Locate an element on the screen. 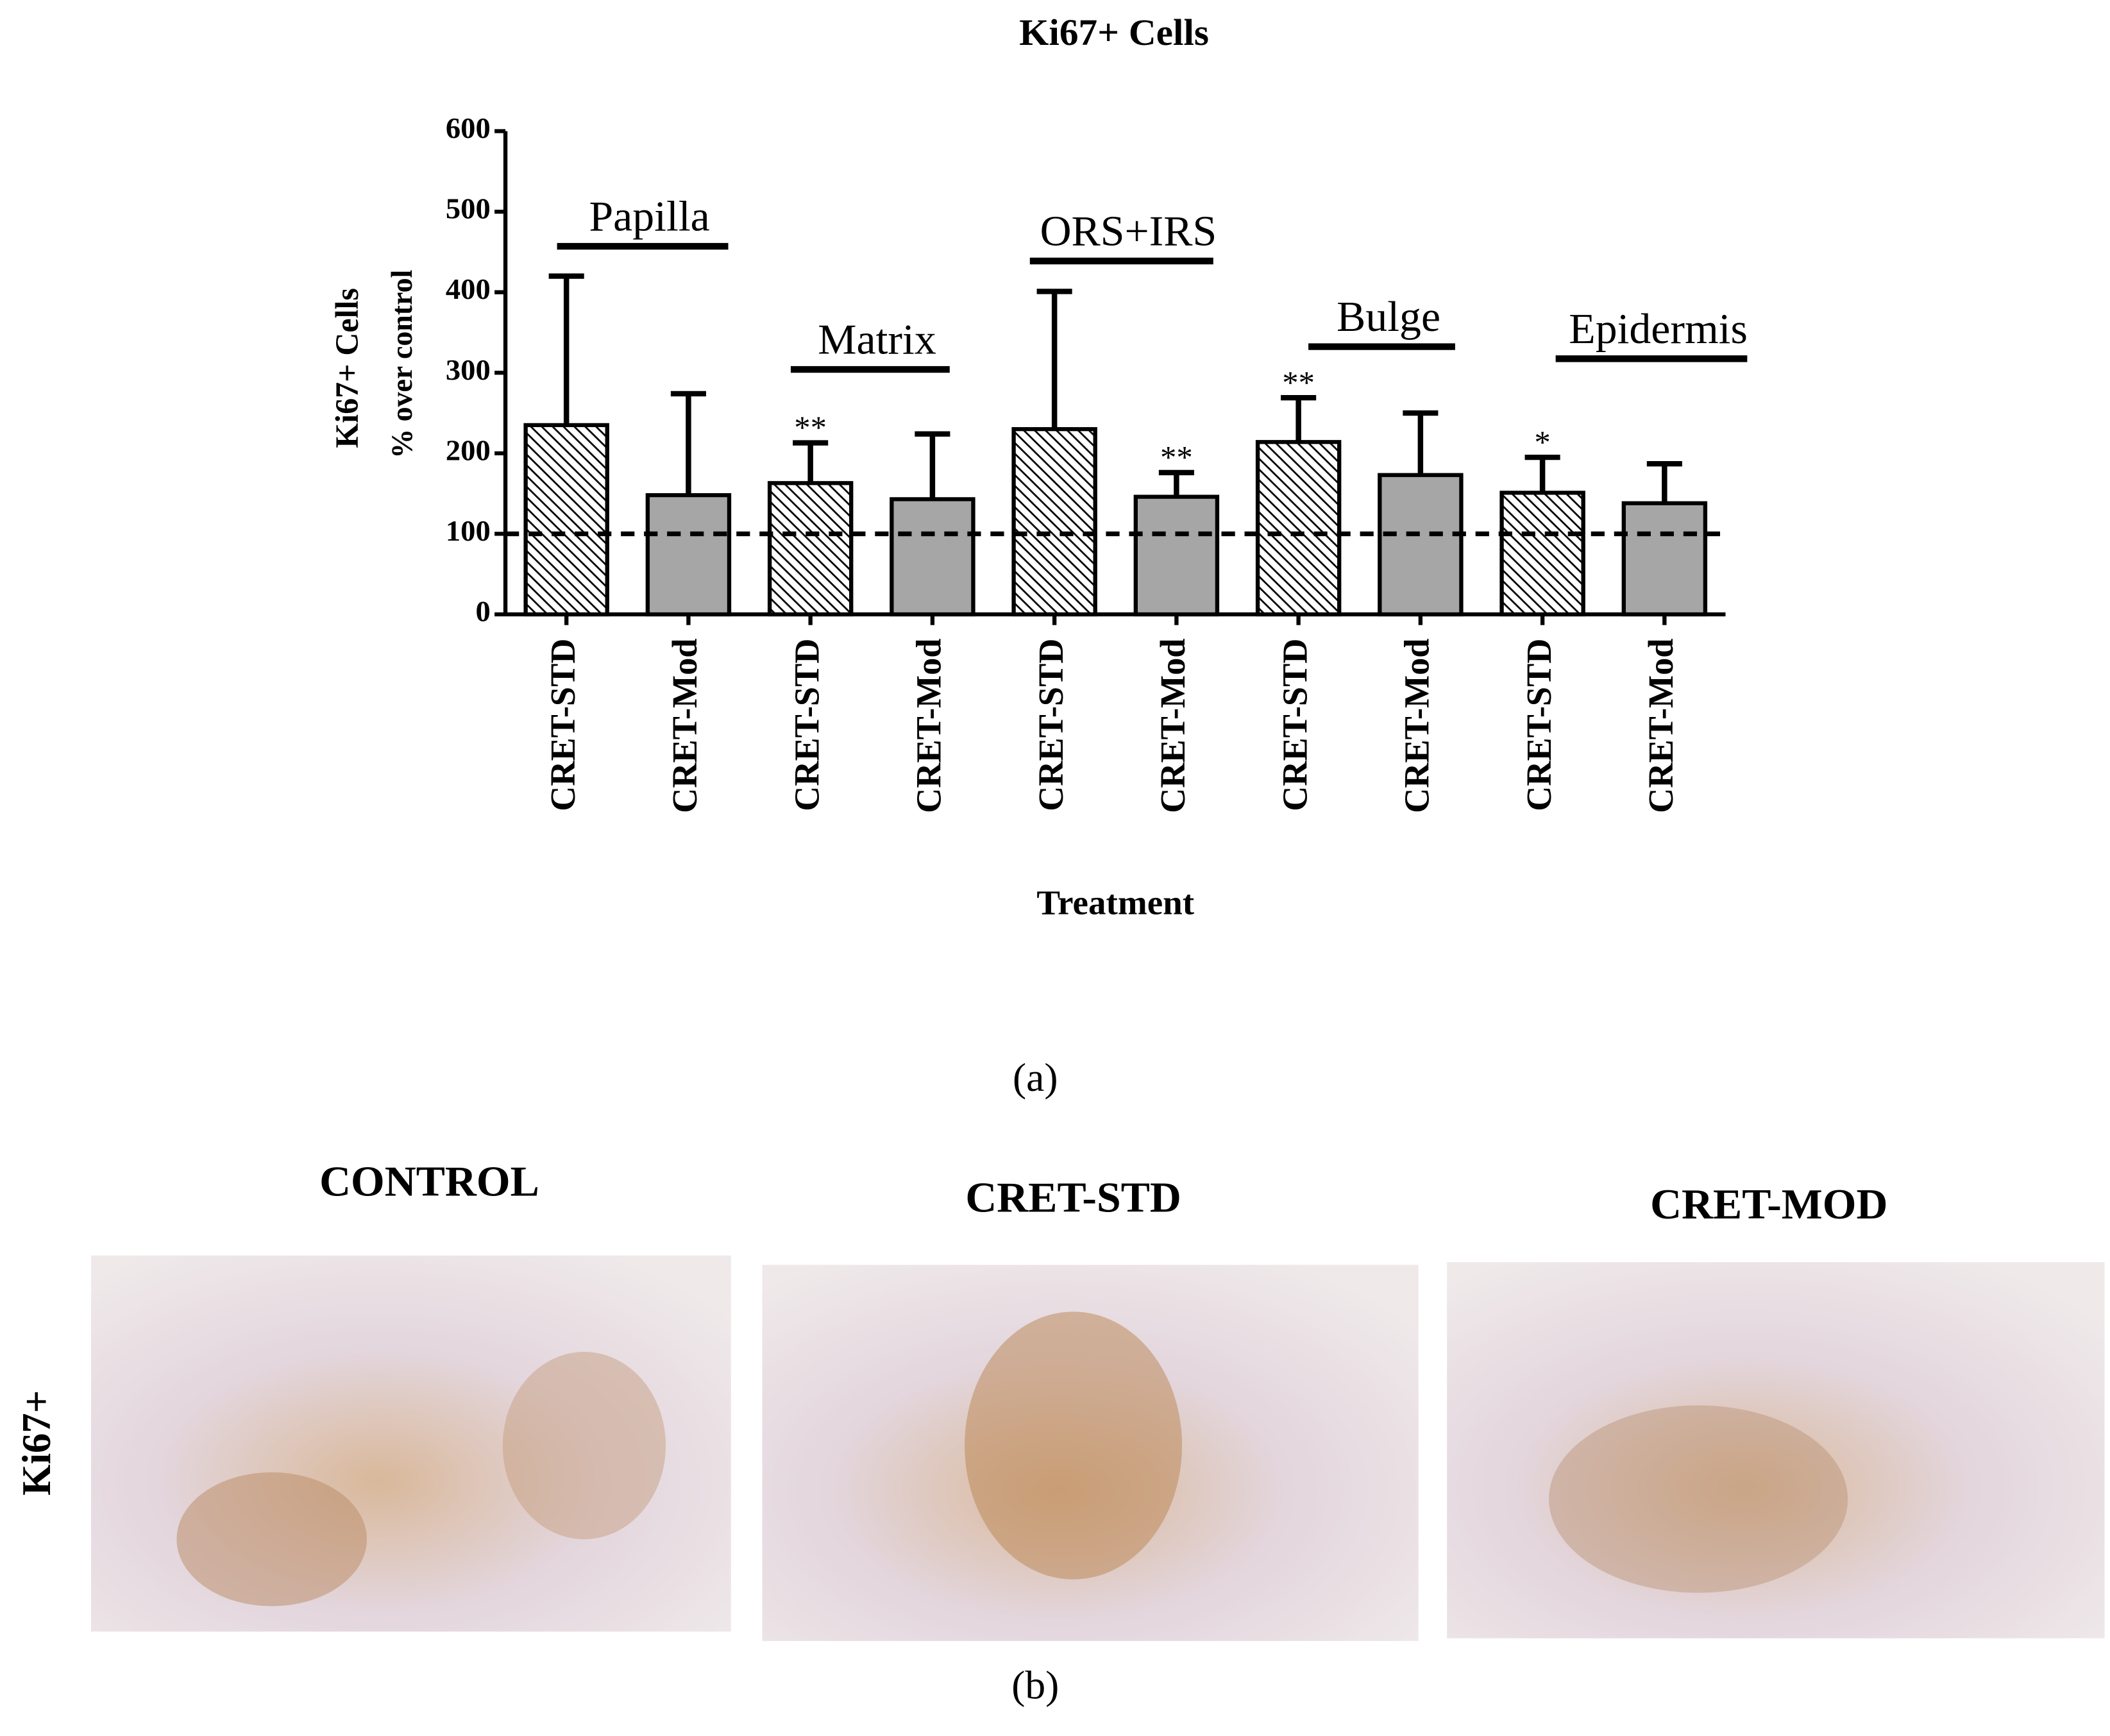 Image resolution: width=2110 pixels, height=1736 pixels. column-label: CRET-STD is located at coordinates (1073, 1198).